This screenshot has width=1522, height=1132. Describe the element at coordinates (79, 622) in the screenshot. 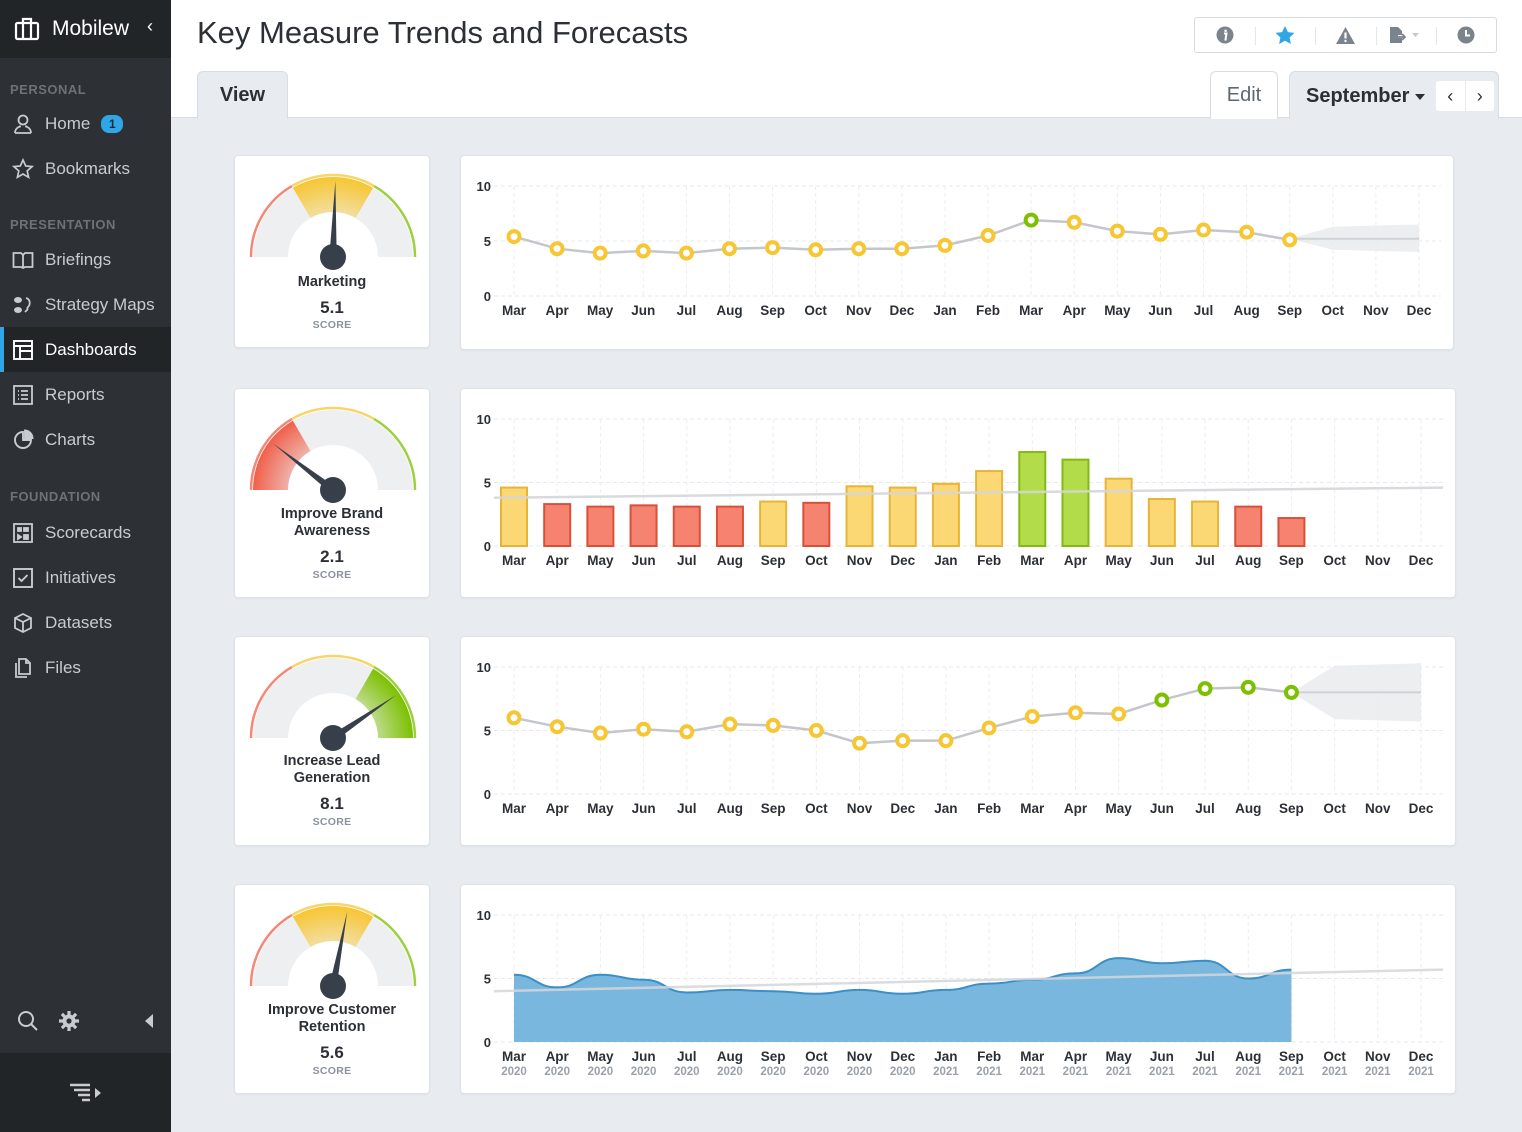

I see `sidebar-item-label: Datasets` at that location.